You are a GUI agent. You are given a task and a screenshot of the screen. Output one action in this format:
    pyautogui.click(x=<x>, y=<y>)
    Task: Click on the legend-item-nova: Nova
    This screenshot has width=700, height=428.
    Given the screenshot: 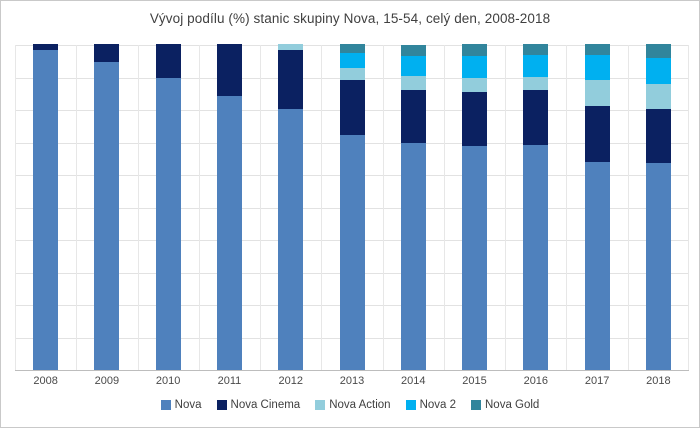 What is the action you would take?
    pyautogui.click(x=181, y=405)
    